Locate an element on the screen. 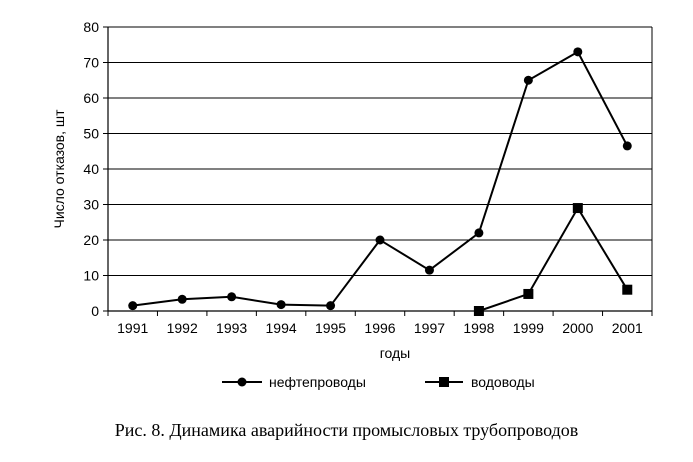  y-tick-label: 70 is located at coordinates (91, 63).